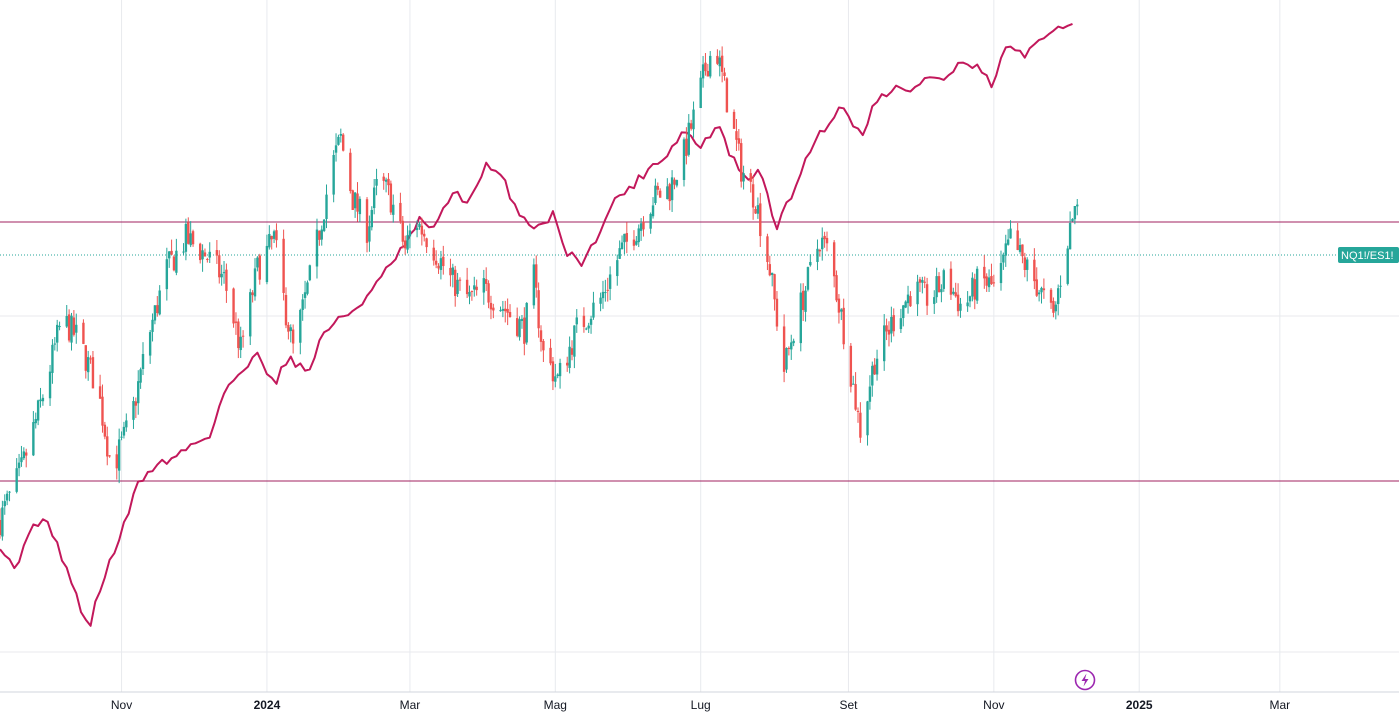  Describe the element at coordinates (121, 705) in the screenshot. I see `x-tick-label: Nov` at that location.